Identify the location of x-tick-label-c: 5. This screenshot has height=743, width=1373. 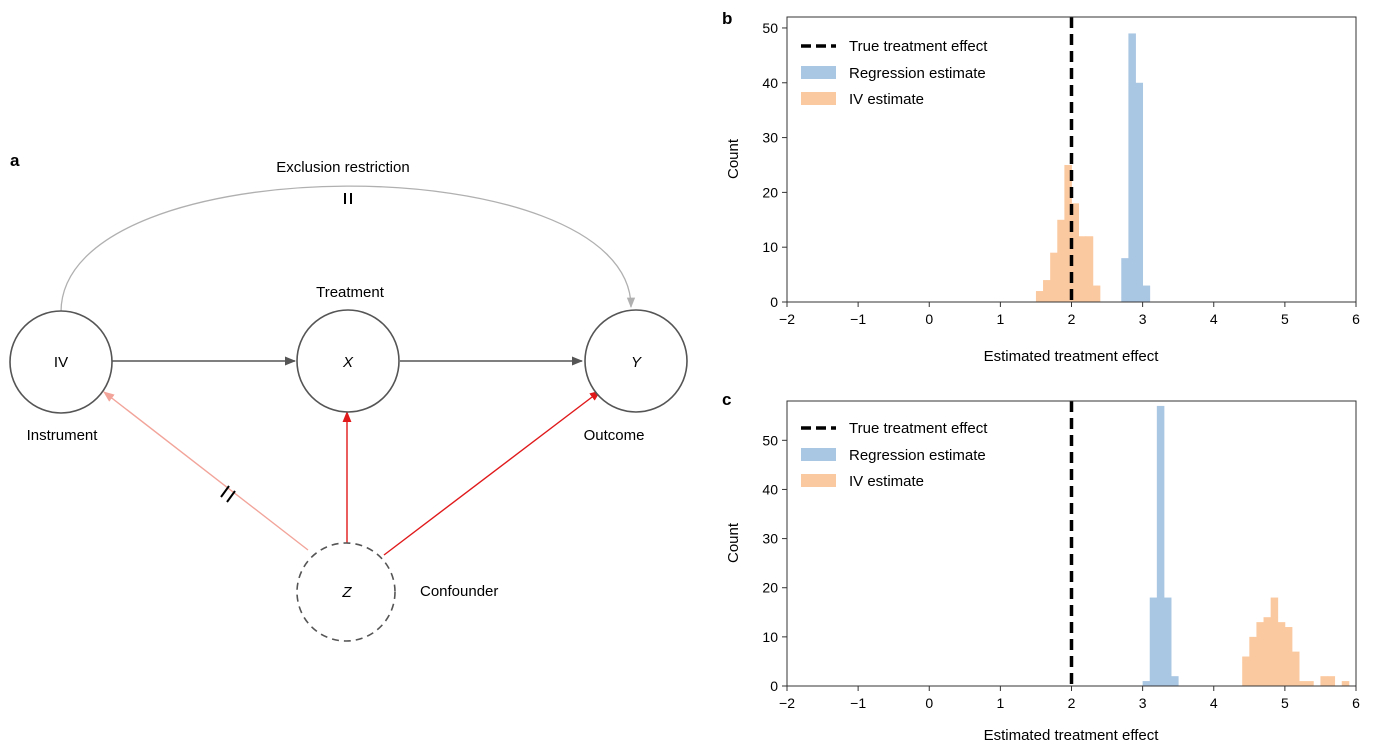
(1285, 703).